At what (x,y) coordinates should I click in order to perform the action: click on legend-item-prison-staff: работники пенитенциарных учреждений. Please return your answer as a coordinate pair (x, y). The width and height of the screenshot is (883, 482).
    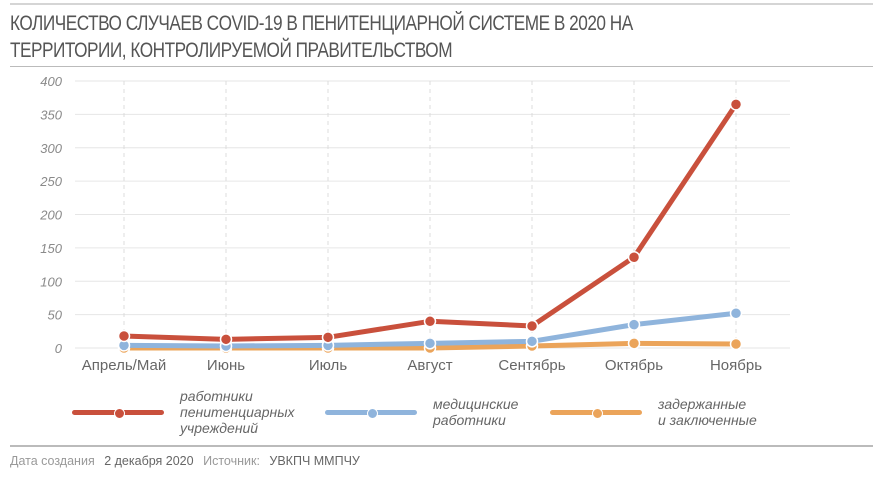
    Looking at the image, I should click on (183, 412).